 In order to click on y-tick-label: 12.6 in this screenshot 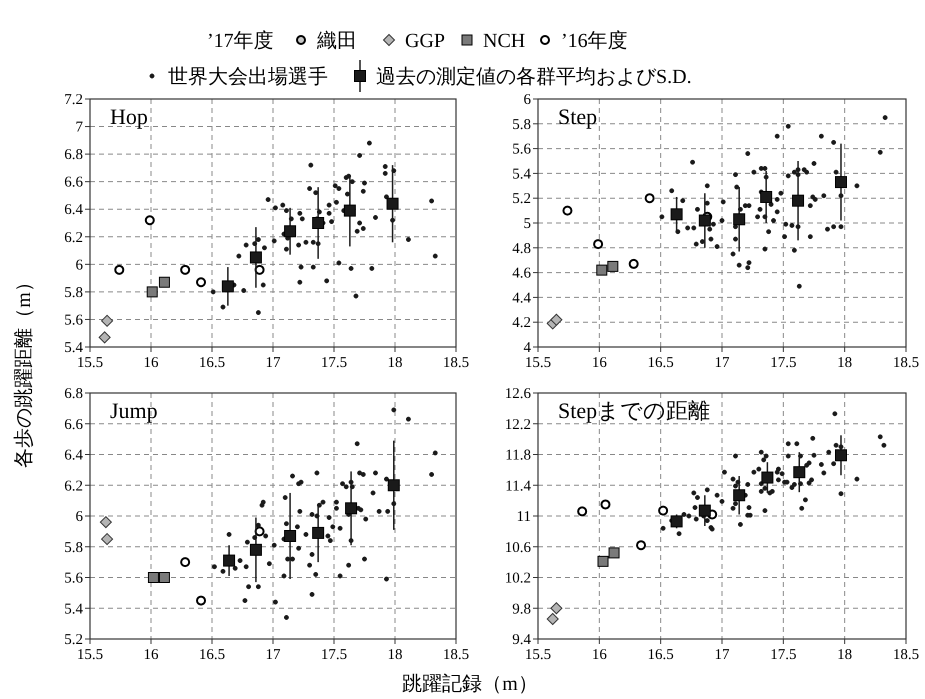, I will do `click(518, 394)`.